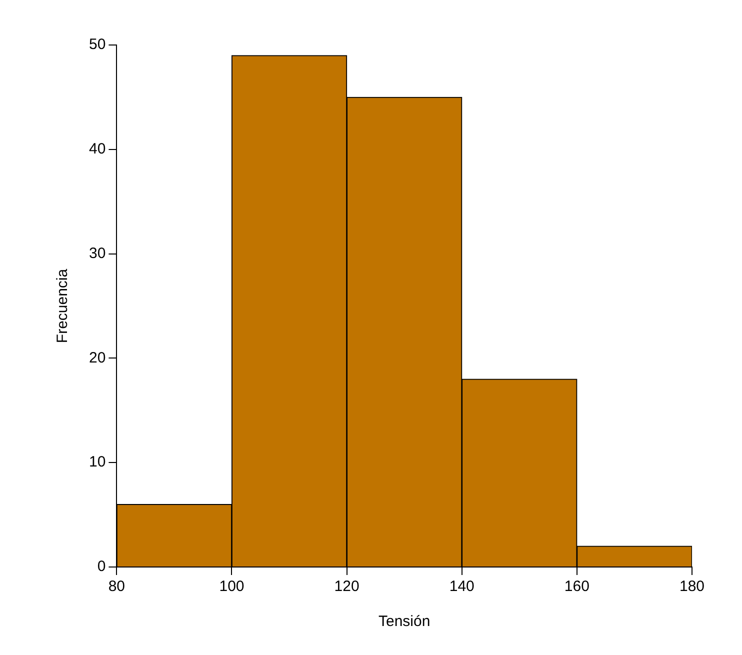 Image resolution: width=742 pixels, height=655 pixels. I want to click on y-tick-label: 0, so click(101, 567).